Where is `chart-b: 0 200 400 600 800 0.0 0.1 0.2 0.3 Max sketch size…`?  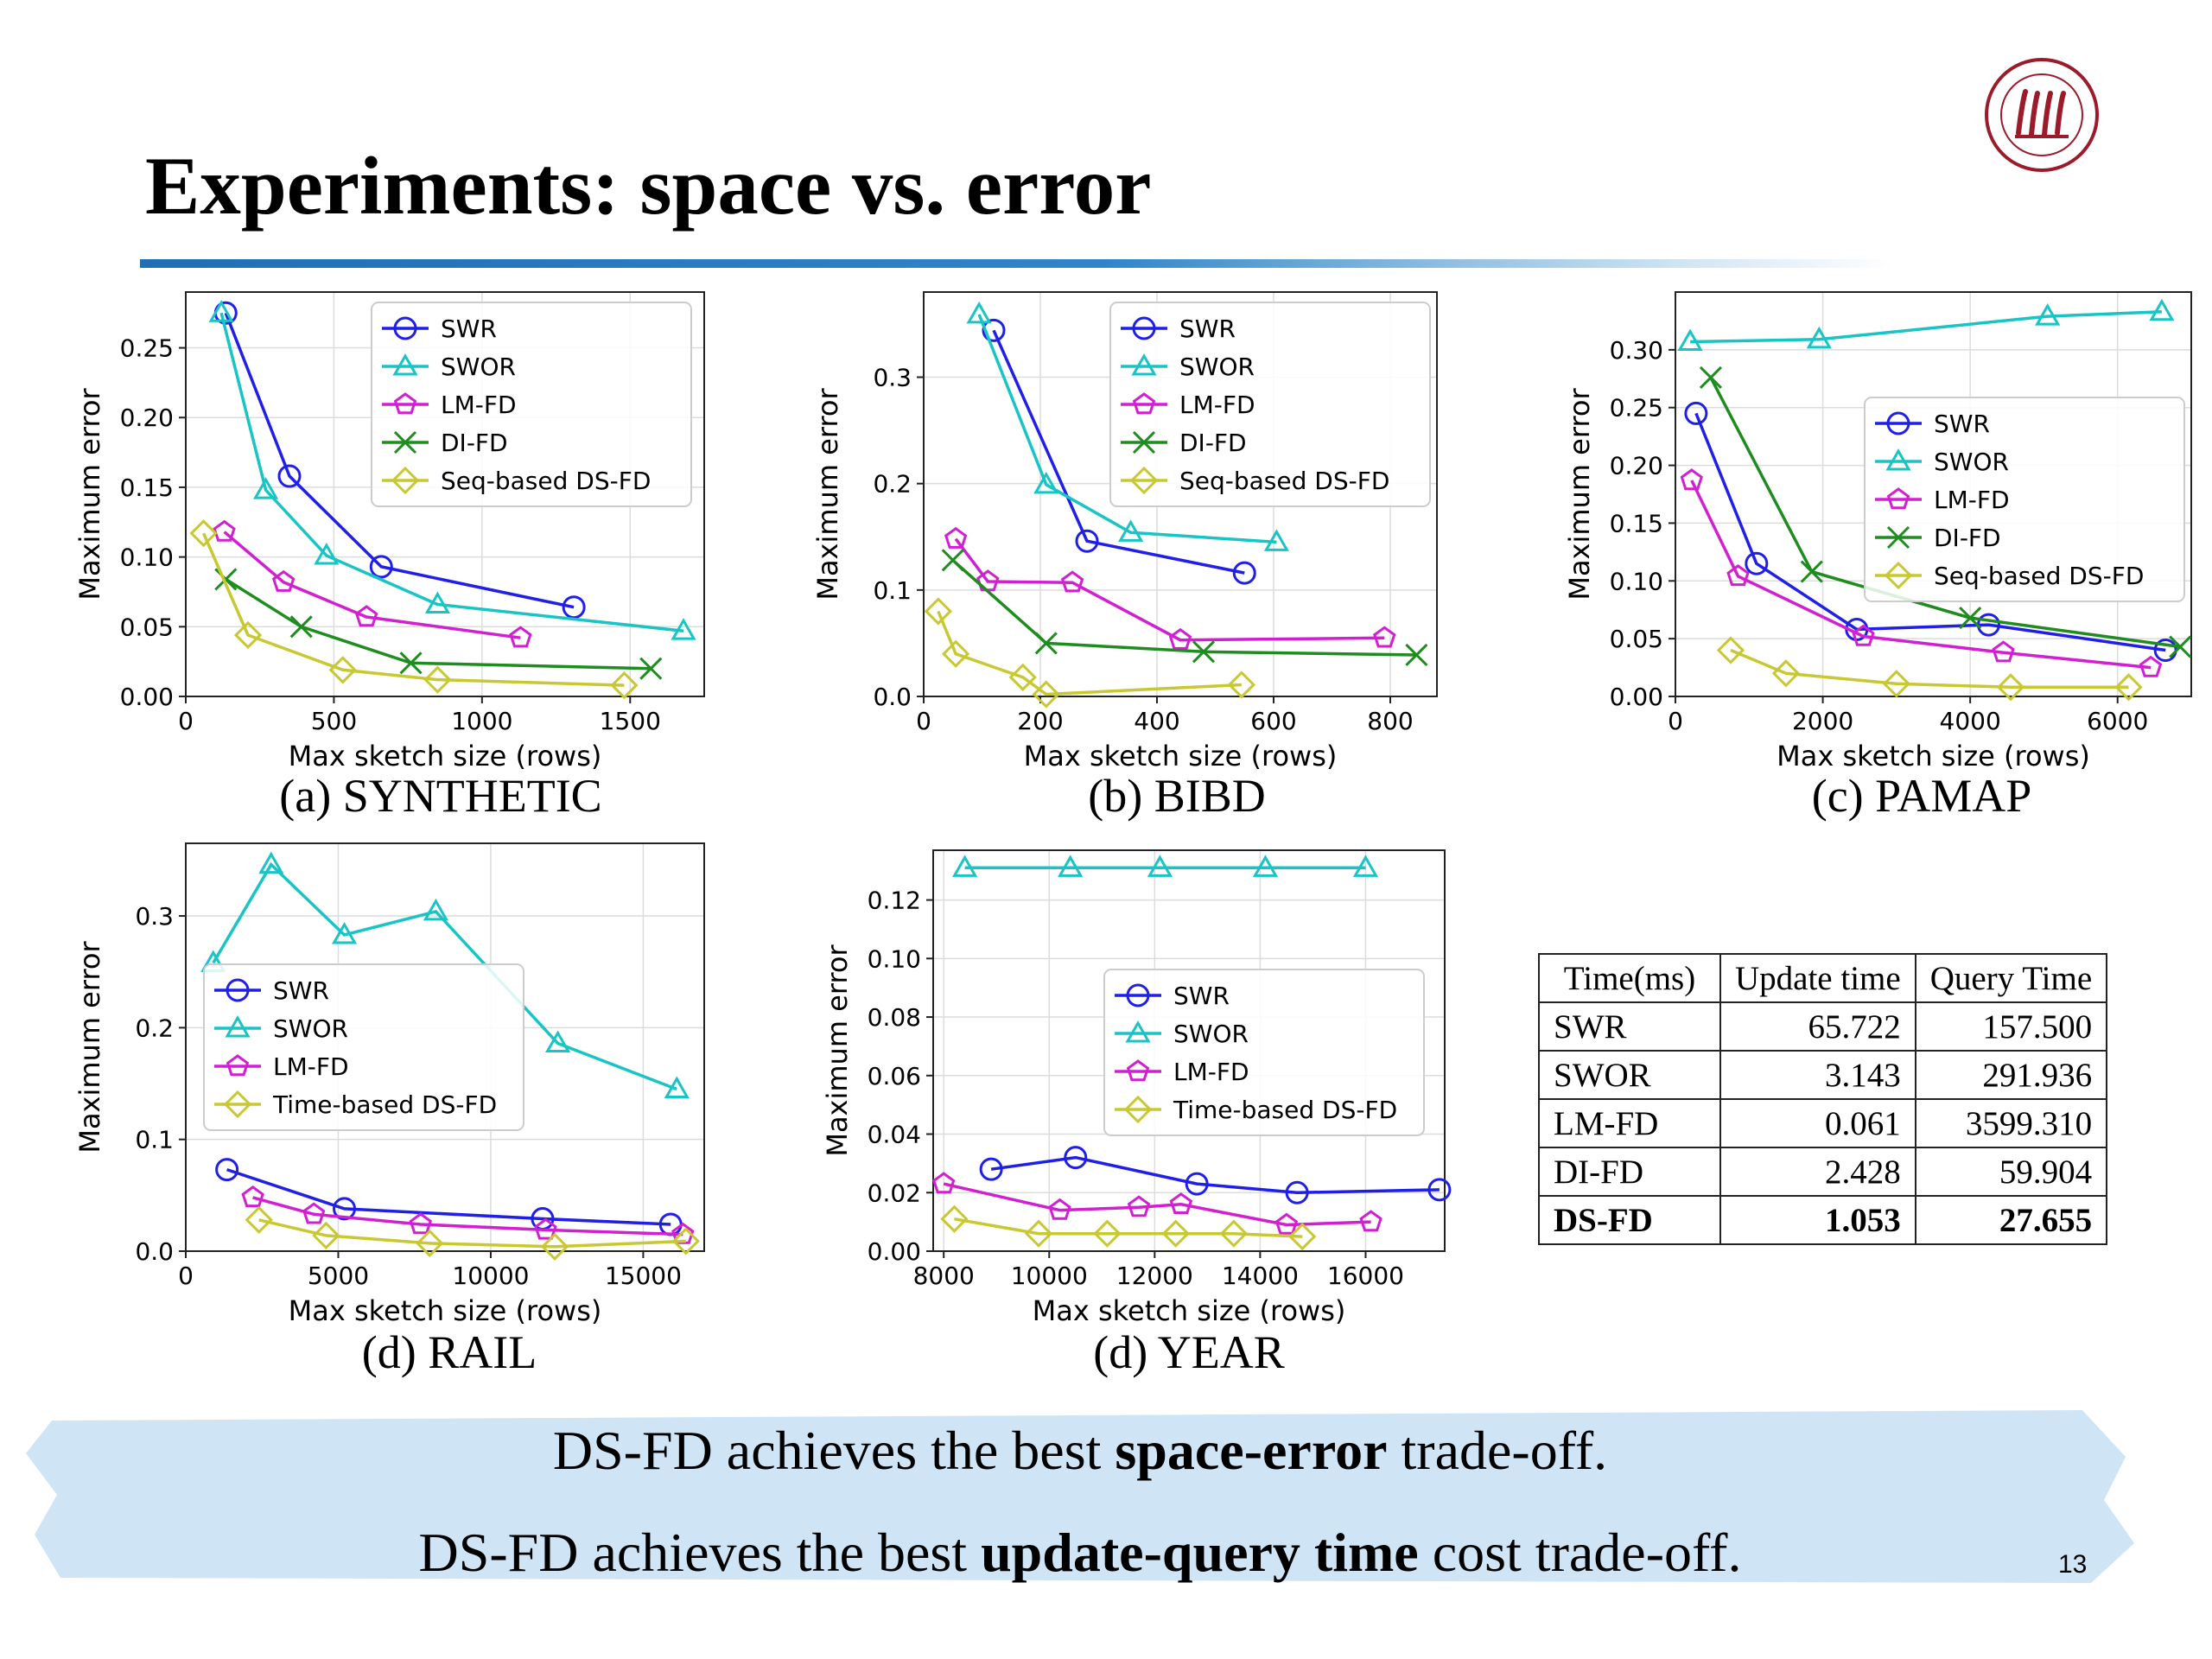
chart-b: 0 200 400 600 800 0.0 0.1 0.2 0.3 Max sketch size… is located at coordinates (1124, 531).